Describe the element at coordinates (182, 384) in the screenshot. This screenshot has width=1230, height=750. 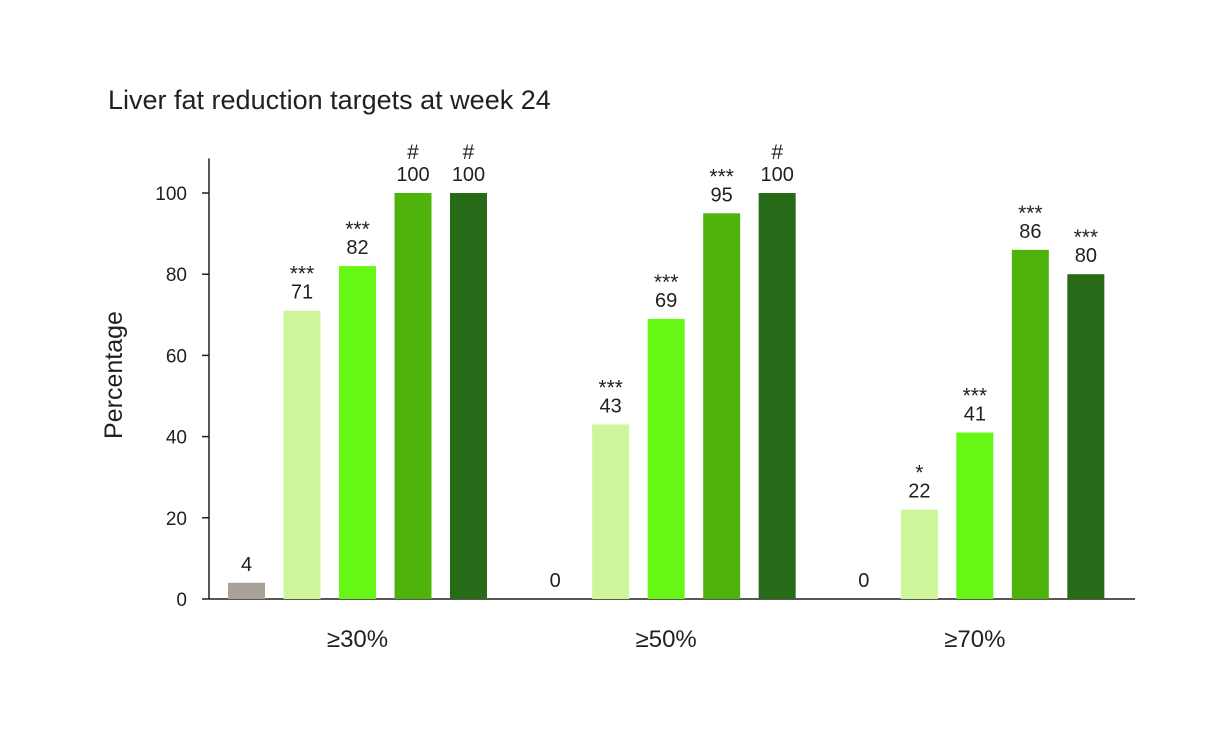
I see `y-axis: 0 20 40 60 80 100` at that location.